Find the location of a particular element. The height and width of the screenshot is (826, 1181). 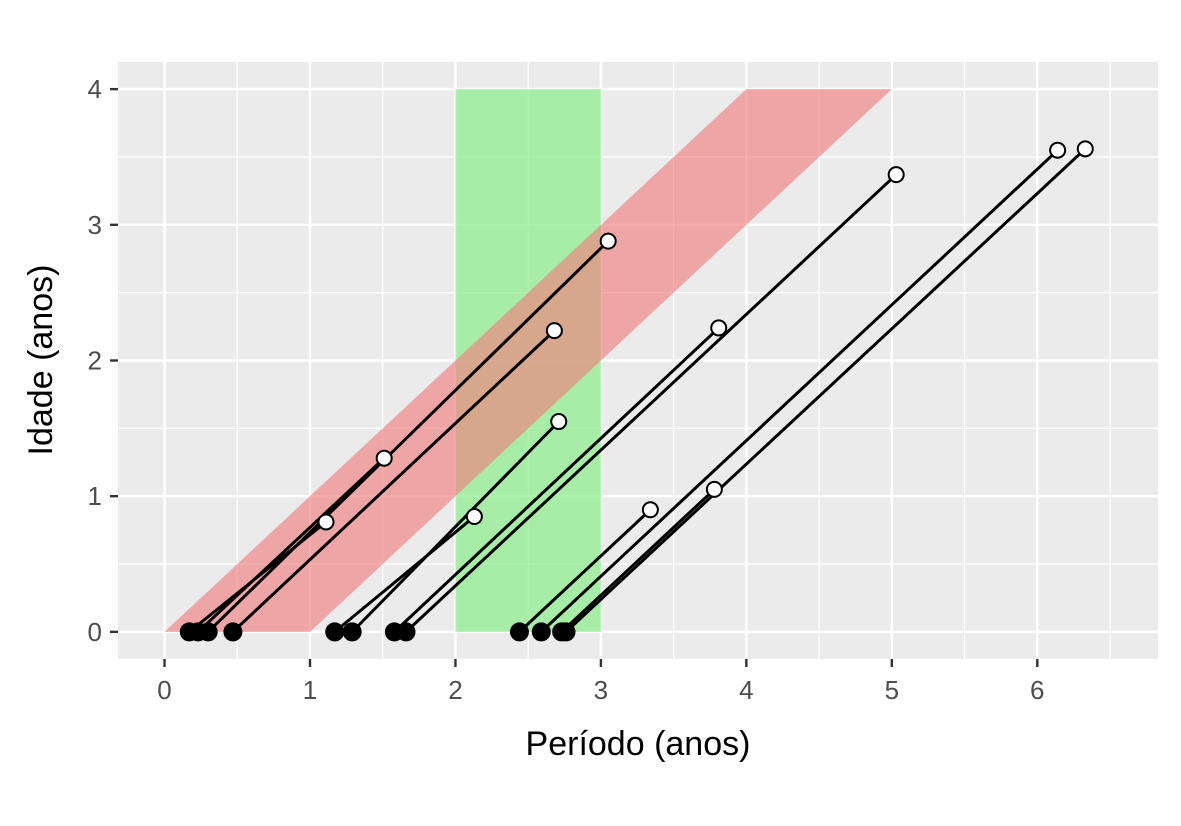

x-axis-title: Período (anos) is located at coordinates (638, 744).